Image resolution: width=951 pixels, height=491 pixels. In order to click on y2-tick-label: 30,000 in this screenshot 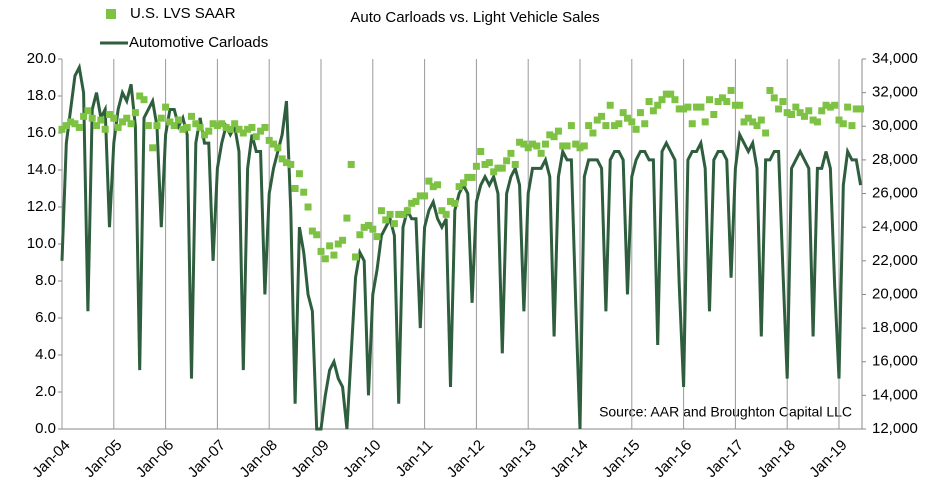, I will do `click(895, 125)`.